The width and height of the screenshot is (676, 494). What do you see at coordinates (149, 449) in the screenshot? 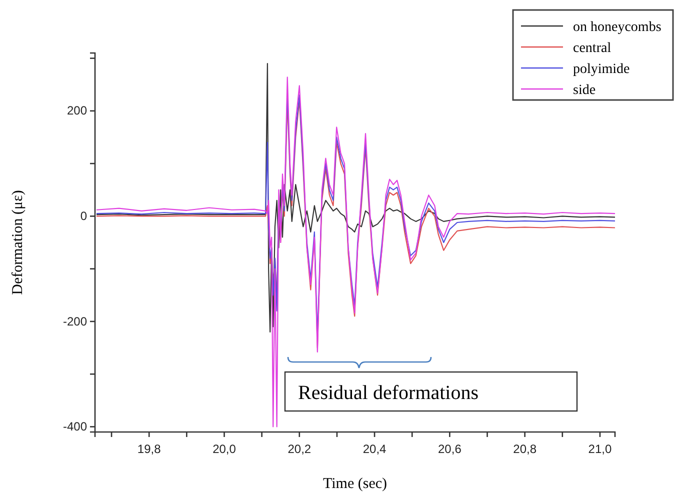
I see `x-tick-label: 19,8` at bounding box center [149, 449].